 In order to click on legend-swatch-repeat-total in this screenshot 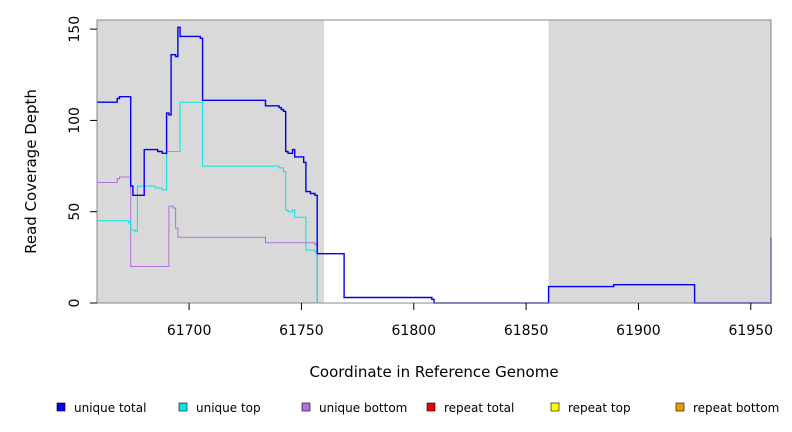, I will do `click(431, 407)`.